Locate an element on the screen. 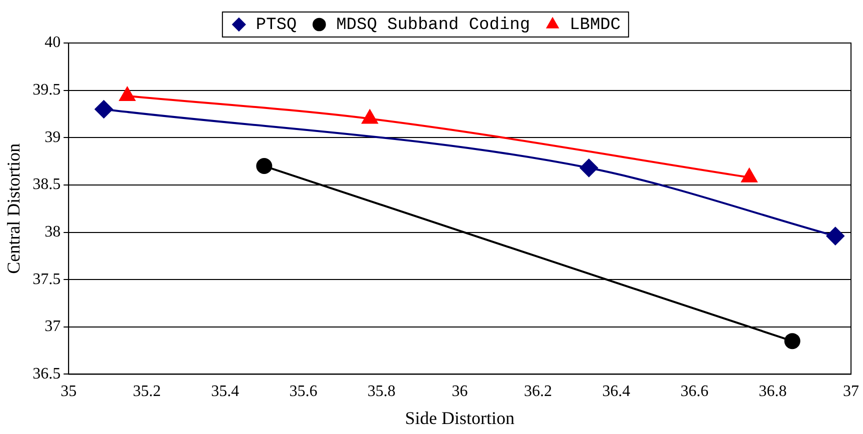  x-tick-label: 35.8 is located at coordinates (382, 391).